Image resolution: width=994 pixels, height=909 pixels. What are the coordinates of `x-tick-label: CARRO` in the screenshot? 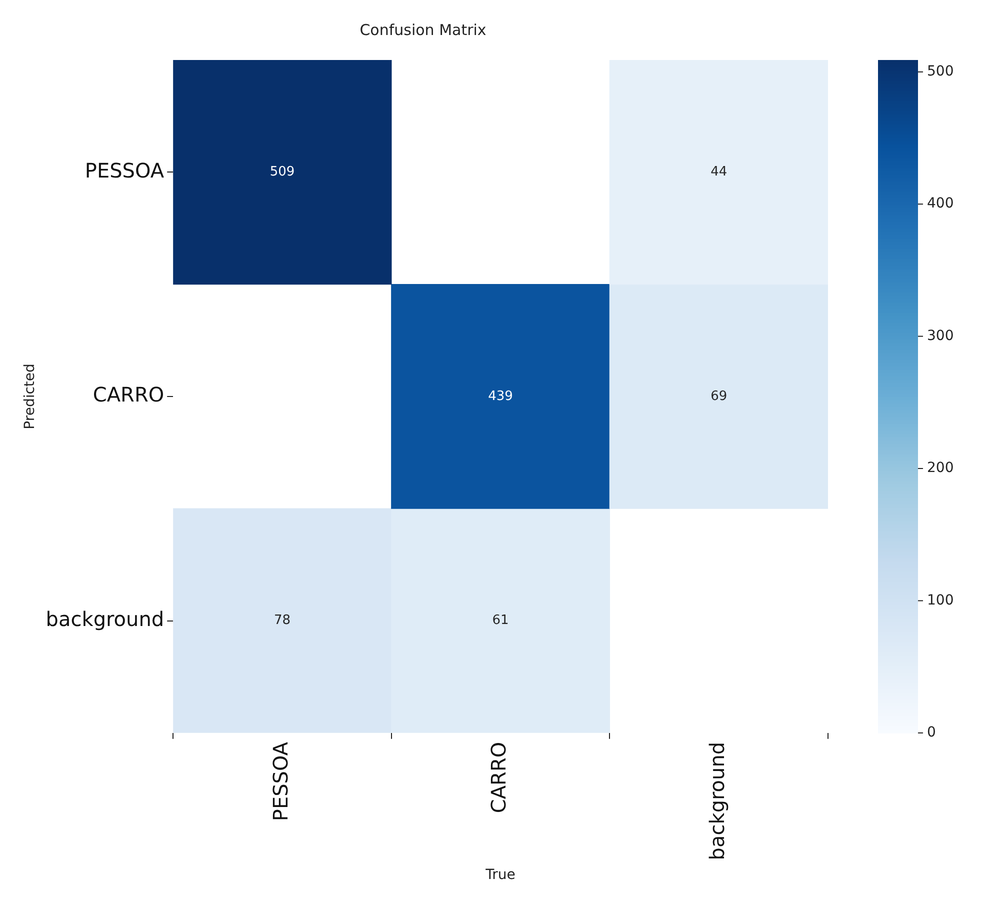 It's located at (498, 778).